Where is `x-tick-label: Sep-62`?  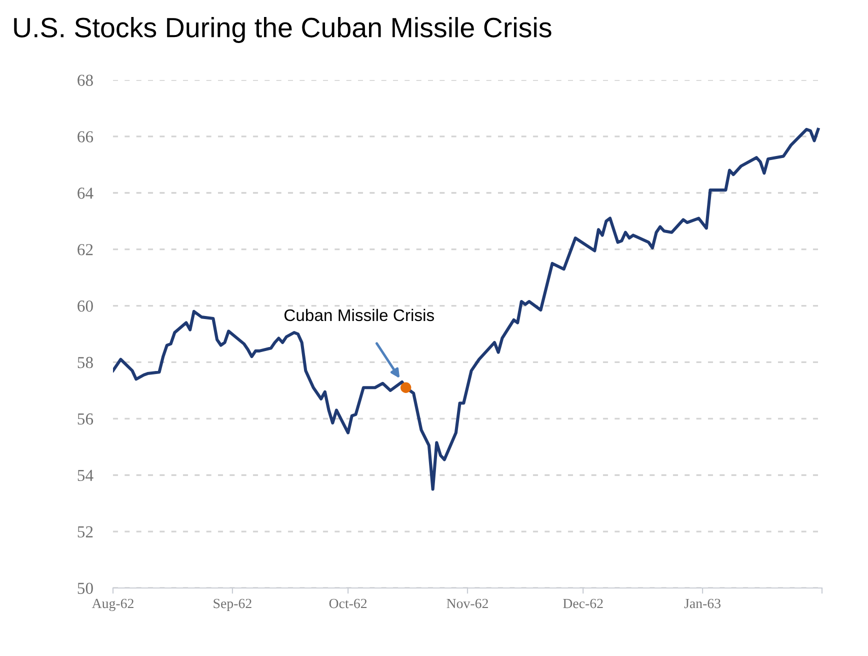 x-tick-label: Sep-62 is located at coordinates (233, 605).